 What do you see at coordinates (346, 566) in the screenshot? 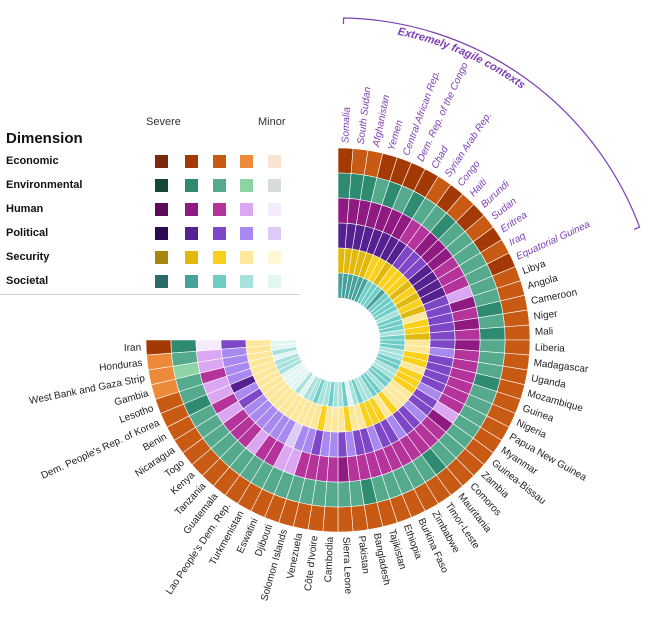
I see `context-label: Sierra Leone` at bounding box center [346, 566].